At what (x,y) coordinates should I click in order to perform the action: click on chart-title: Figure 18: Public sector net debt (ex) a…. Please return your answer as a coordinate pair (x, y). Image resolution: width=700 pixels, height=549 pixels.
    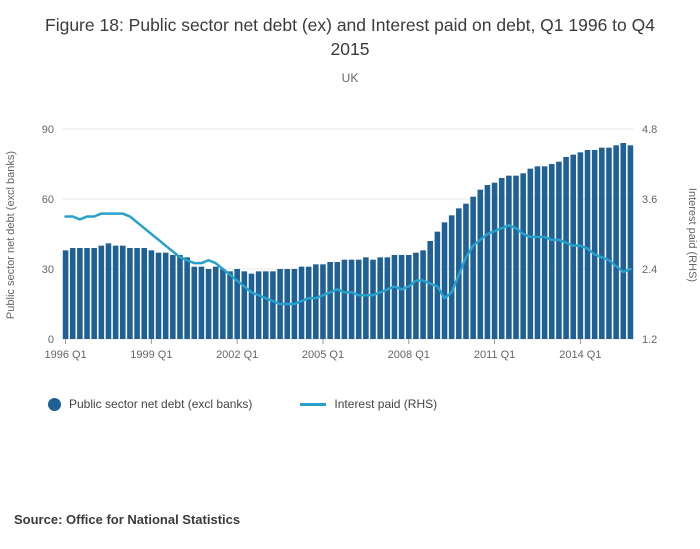
    Looking at the image, I should click on (350, 37).